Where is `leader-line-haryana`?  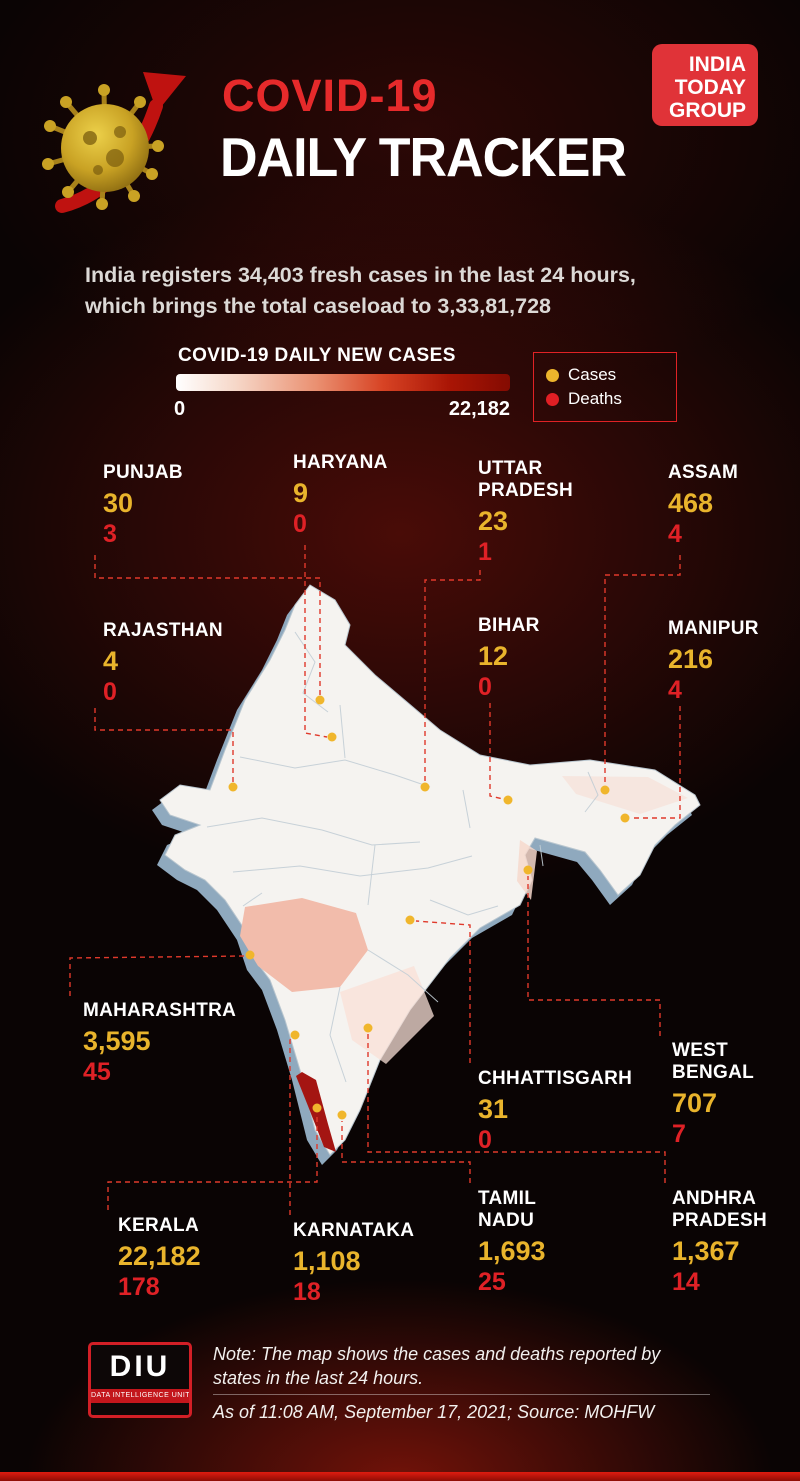 leader-line-haryana is located at coordinates (316, 641).